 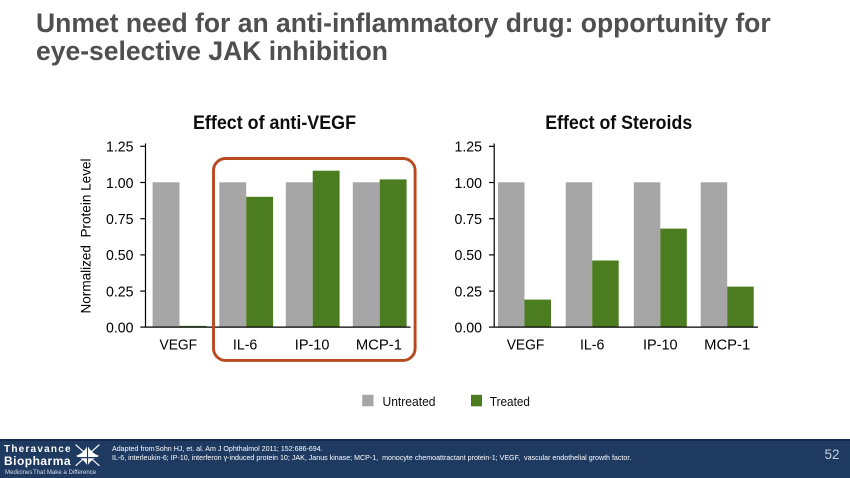 What do you see at coordinates (510, 401) in the screenshot?
I see `svg-text: Treated` at bounding box center [510, 401].